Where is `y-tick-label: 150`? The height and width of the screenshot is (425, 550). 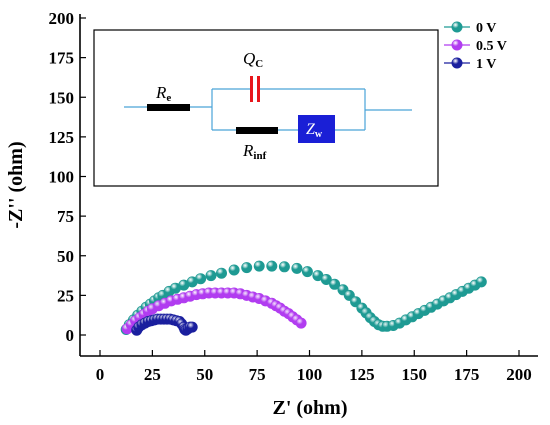
y-tick-label: 150 is located at coordinates (62, 97).